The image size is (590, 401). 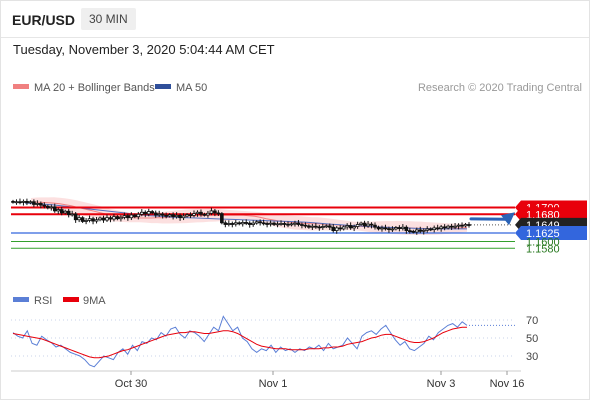 I want to click on x-tick-label: Nov 1, so click(x=273, y=384).